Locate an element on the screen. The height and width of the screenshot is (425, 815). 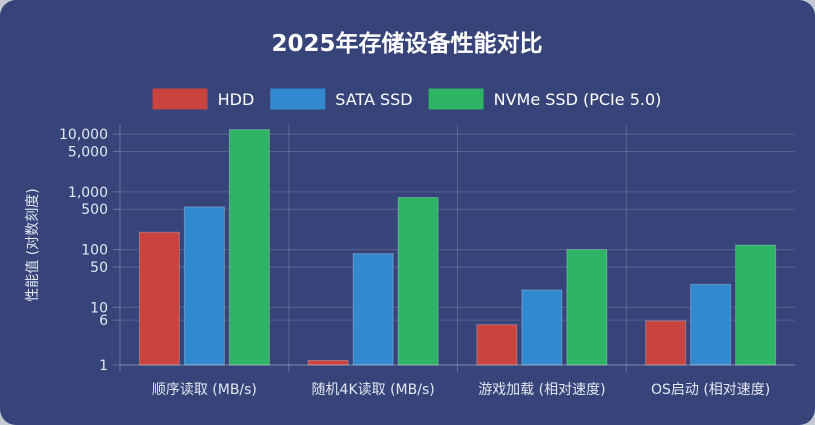
legend-label: SATA SSD is located at coordinates (373, 99).